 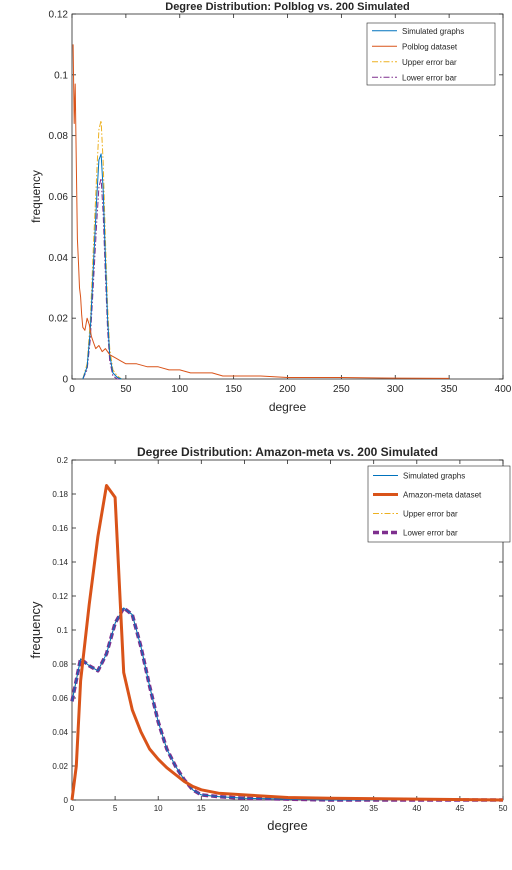 What do you see at coordinates (287, 389) in the screenshot?
I see `x-tick-label: 200` at bounding box center [287, 389].